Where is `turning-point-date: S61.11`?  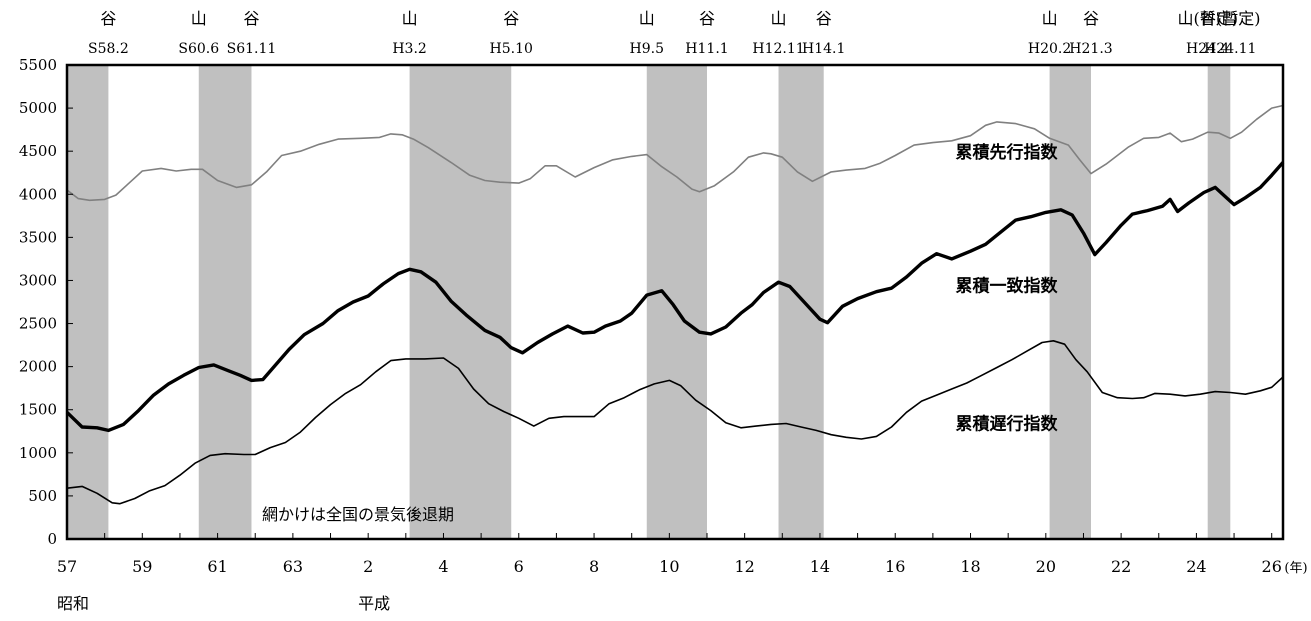 turning-point-date: S61.11 is located at coordinates (252, 49).